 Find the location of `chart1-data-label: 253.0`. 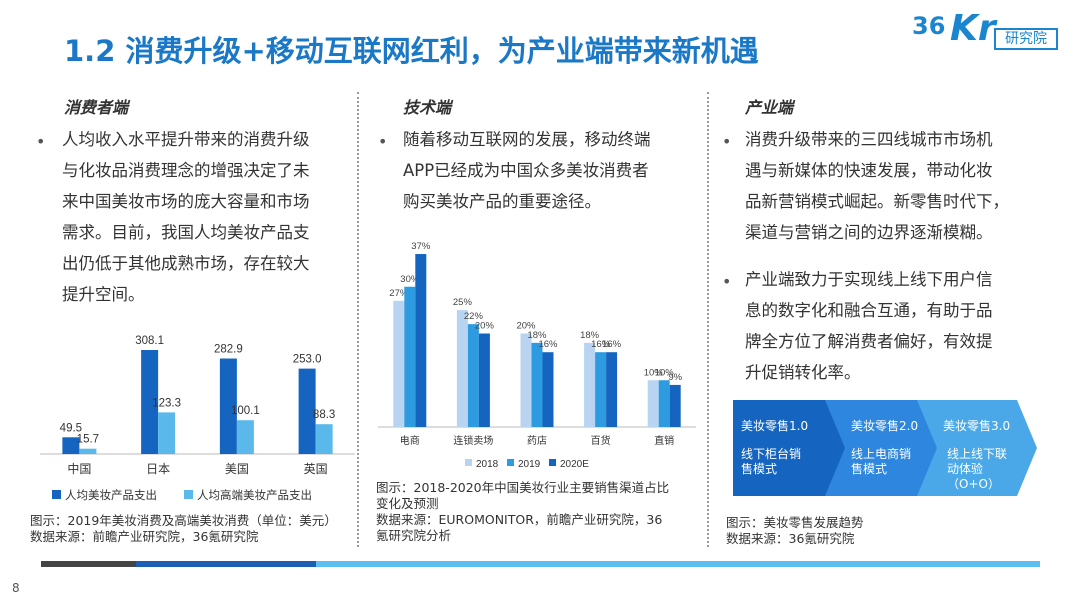

chart1-data-label: 253.0 is located at coordinates (307, 360).